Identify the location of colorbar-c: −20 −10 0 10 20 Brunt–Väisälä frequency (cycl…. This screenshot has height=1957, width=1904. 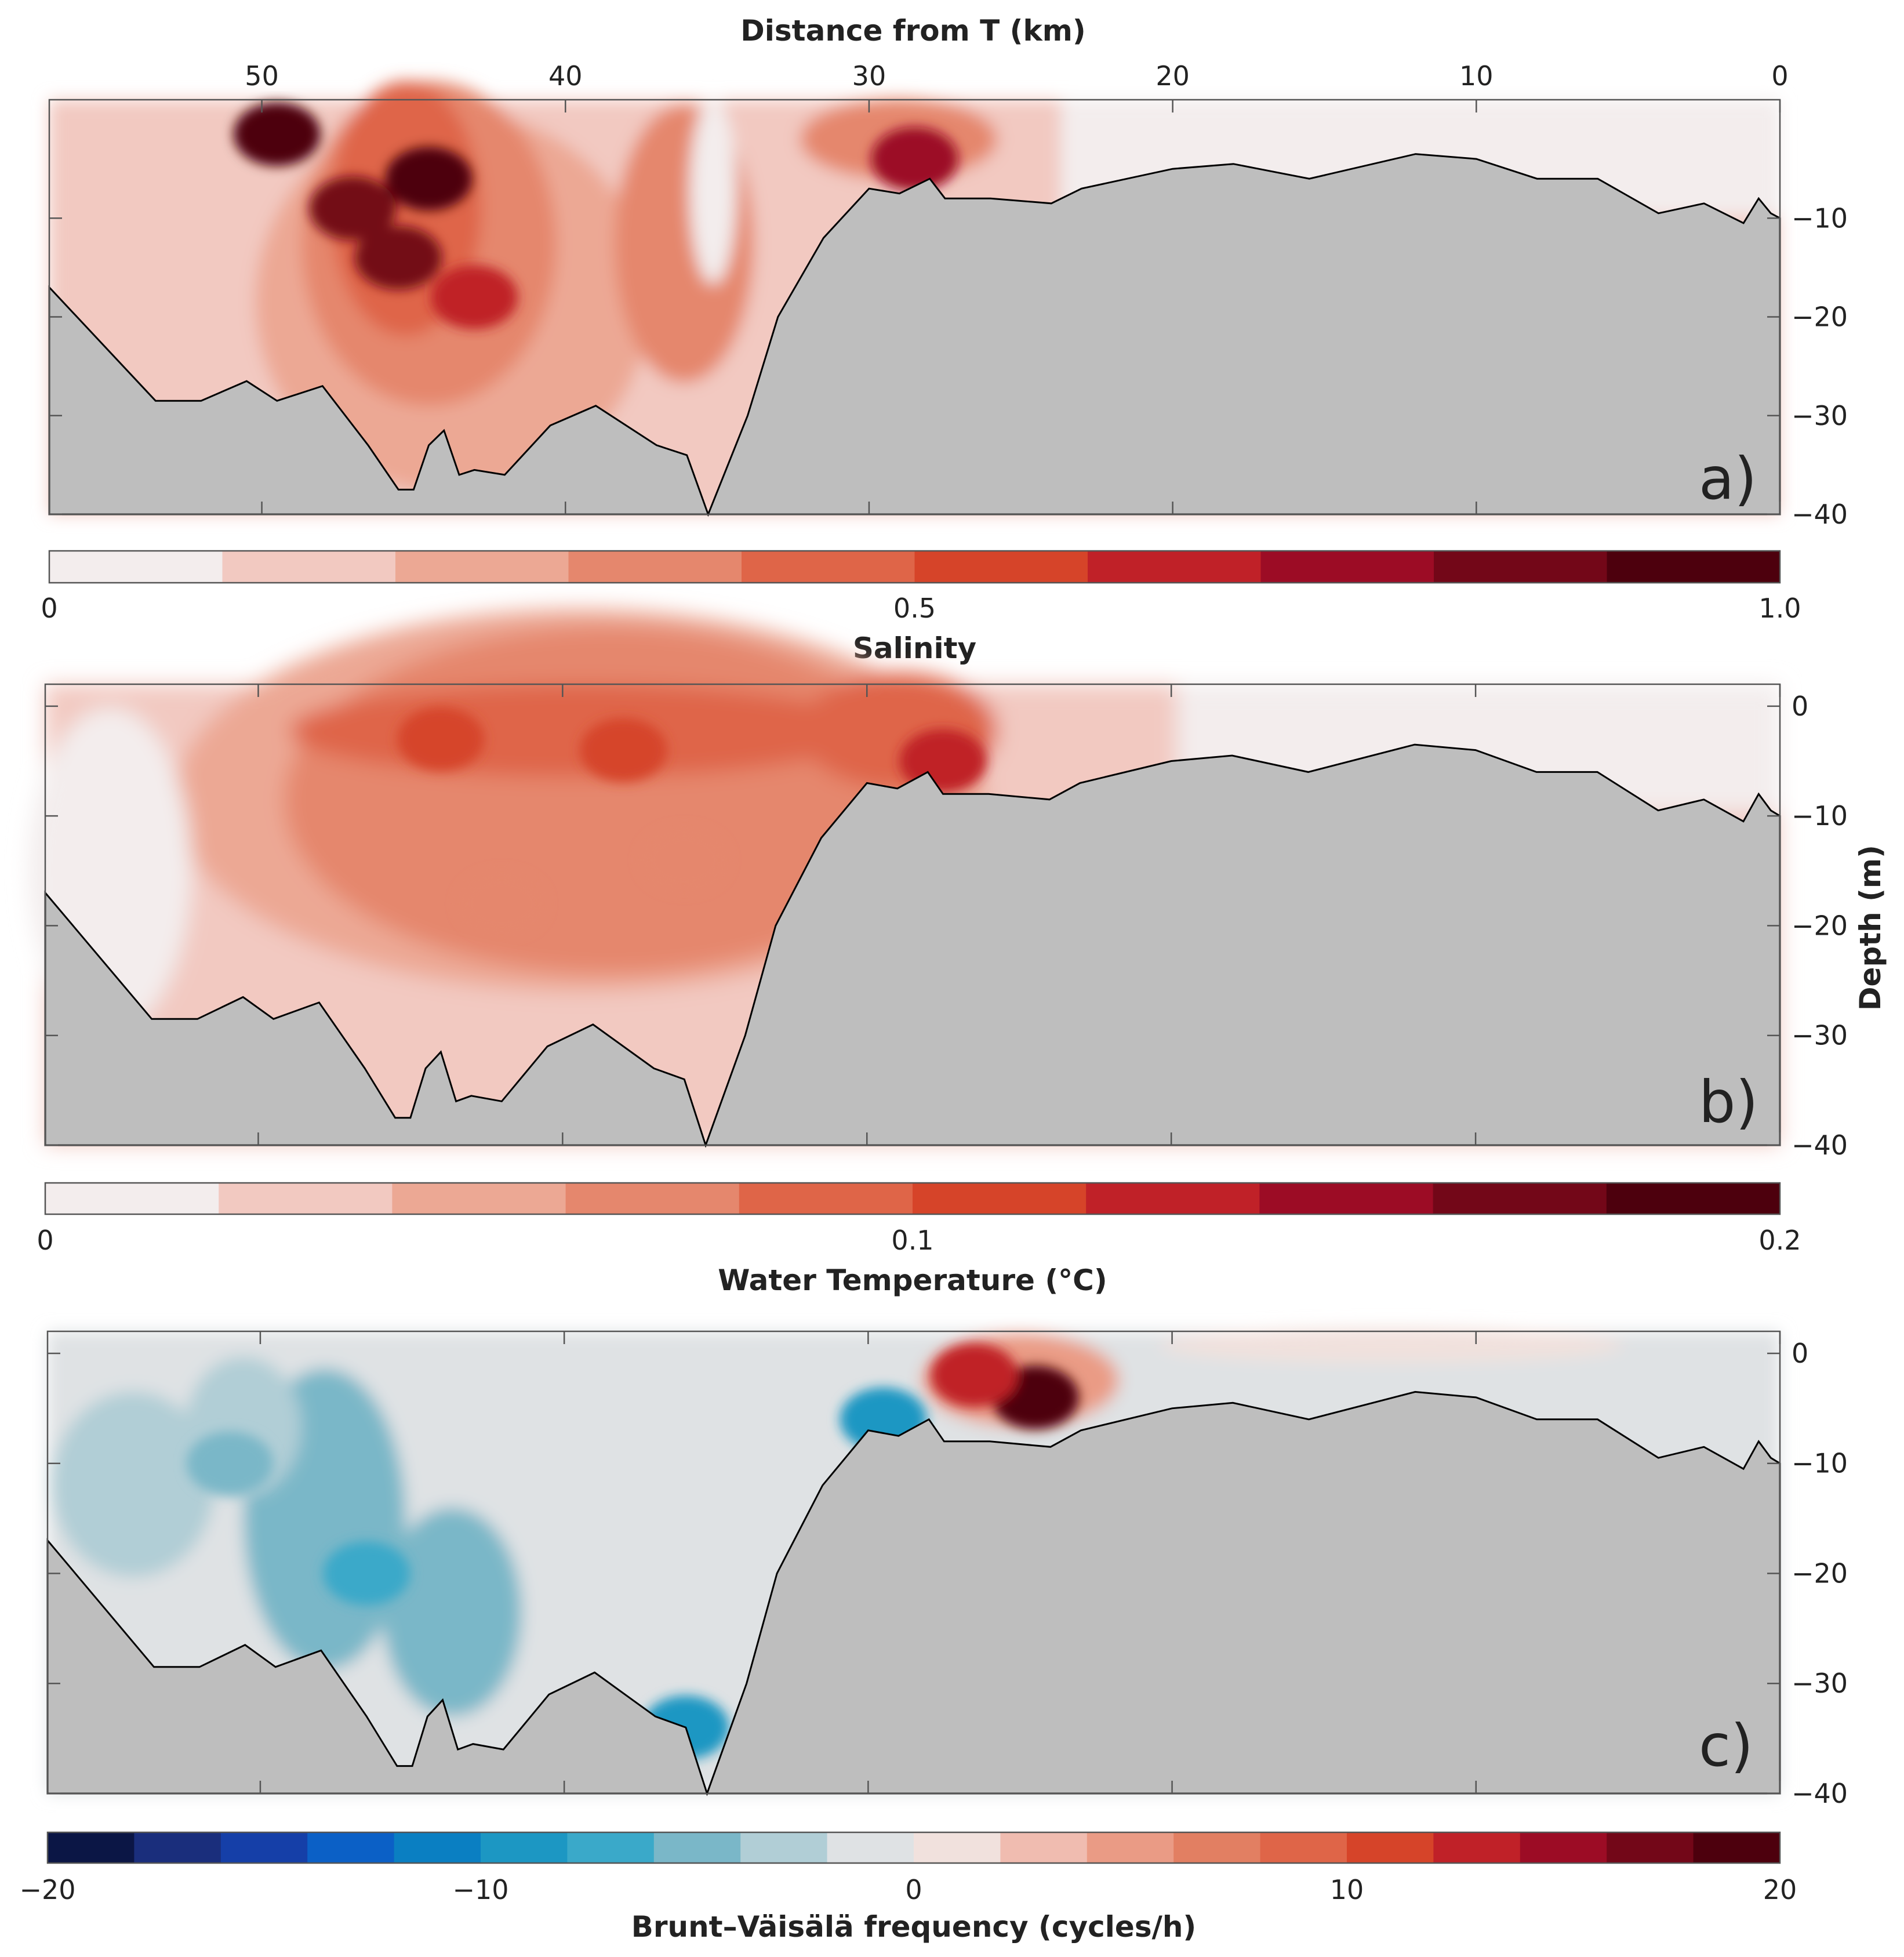
(908, 1887).